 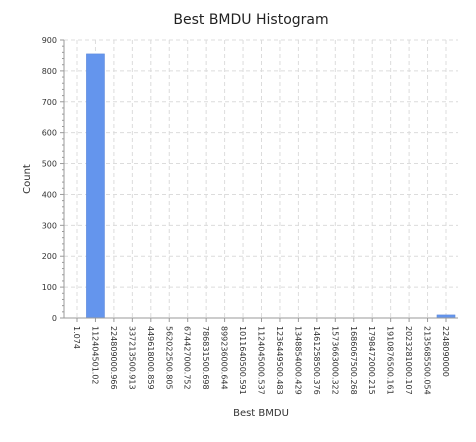 What do you see at coordinates (371, 360) in the screenshot?
I see `x-tick-label: 1798472000.215` at bounding box center [371, 360].